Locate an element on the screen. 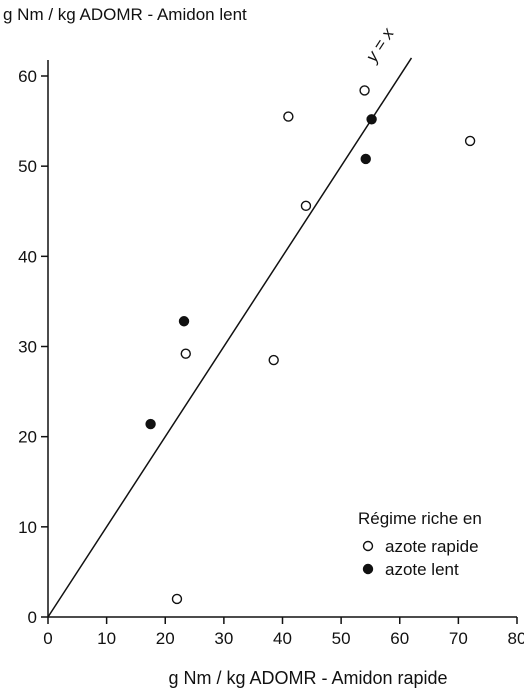 The image size is (524, 693). x-tick-label: 70 is located at coordinates (458, 638).